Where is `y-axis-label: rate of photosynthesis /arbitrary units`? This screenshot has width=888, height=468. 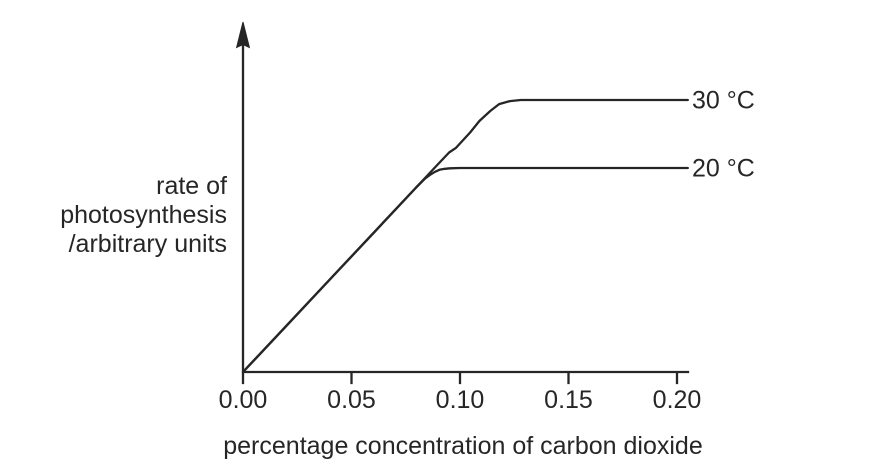
y-axis-label: rate of photosynthesis /arbitrary units is located at coordinates (132, 215).